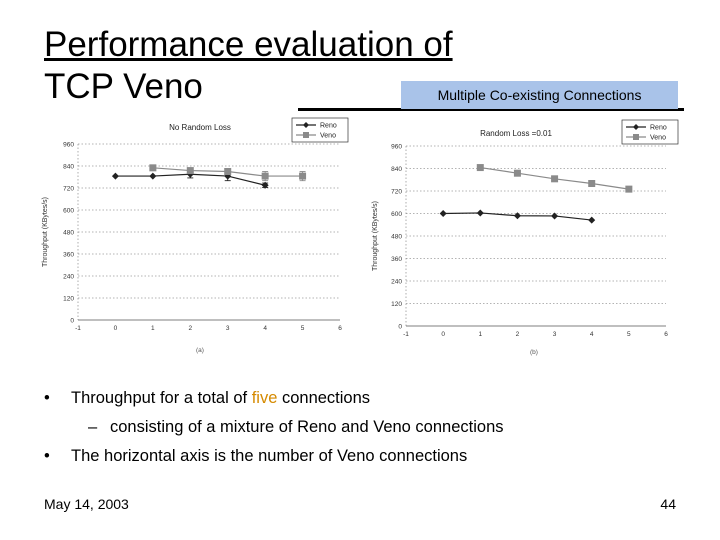  What do you see at coordinates (86, 504) in the screenshot?
I see `footer-date: May 14, 2003` at bounding box center [86, 504].